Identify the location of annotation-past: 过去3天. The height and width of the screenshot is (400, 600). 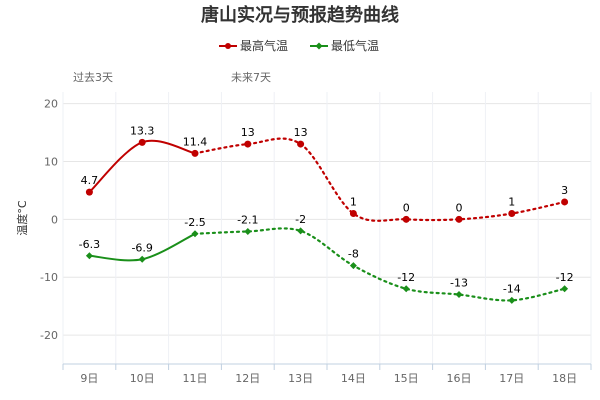
(93, 77).